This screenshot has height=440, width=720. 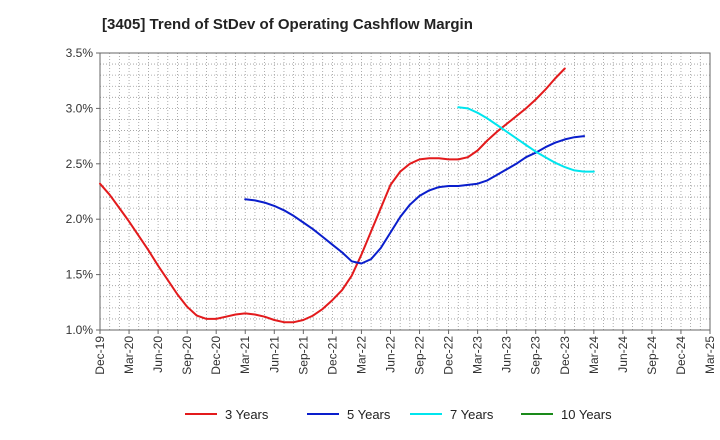 I want to click on x-tick-label: Dec-19, so click(x=100, y=355).